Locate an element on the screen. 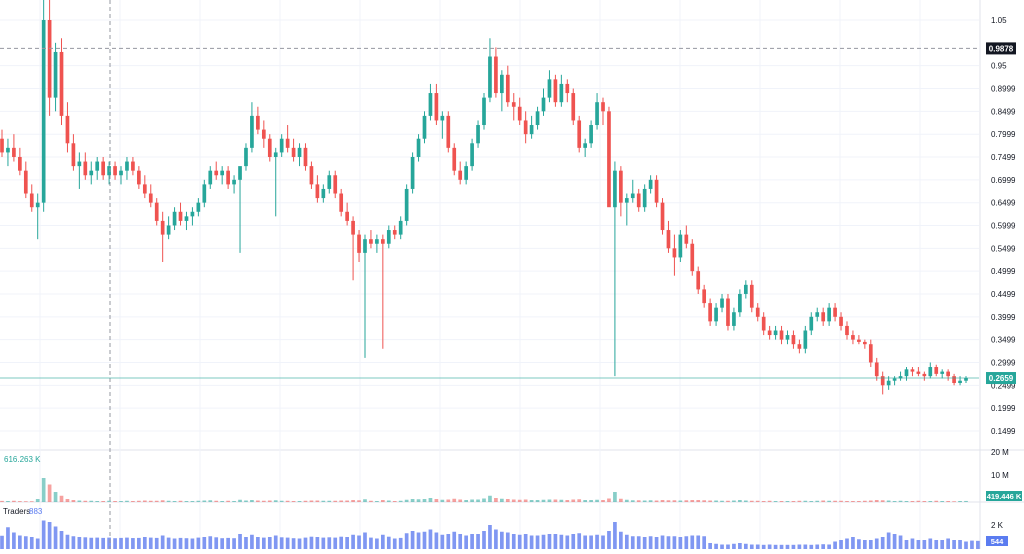 The width and height of the screenshot is (1024, 554). volume-peak-label: 616.263 K is located at coordinates (22, 459).